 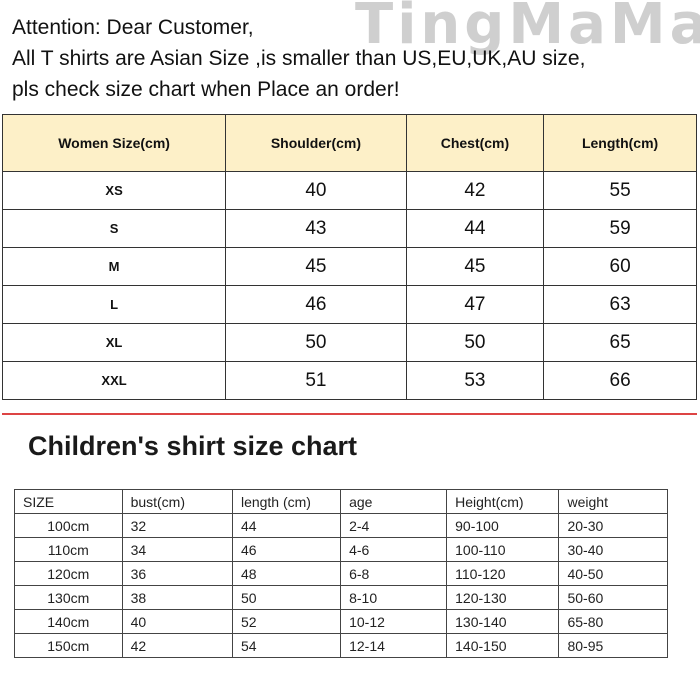 What do you see at coordinates (177, 549) in the screenshot?
I see `table-cell: 34` at bounding box center [177, 549].